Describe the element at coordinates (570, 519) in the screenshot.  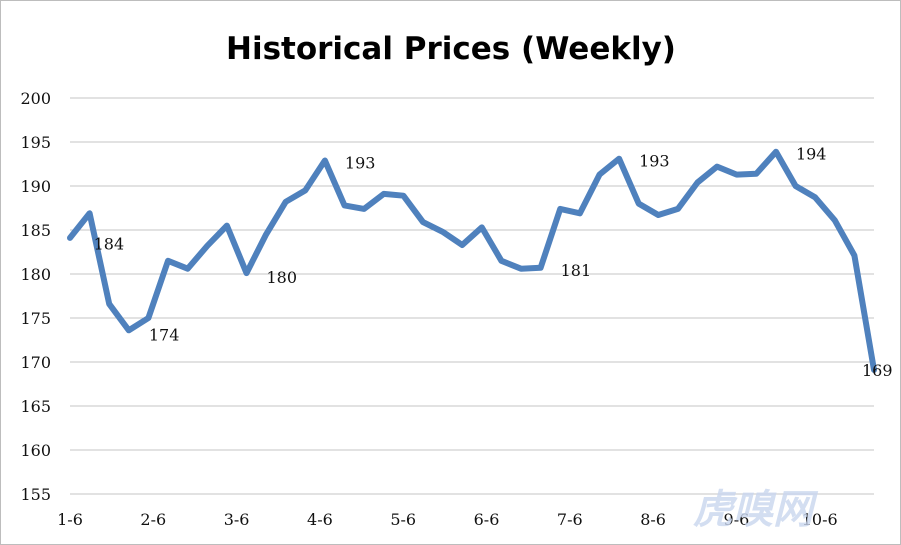
I see `x-tick-label: 7-6` at that location.